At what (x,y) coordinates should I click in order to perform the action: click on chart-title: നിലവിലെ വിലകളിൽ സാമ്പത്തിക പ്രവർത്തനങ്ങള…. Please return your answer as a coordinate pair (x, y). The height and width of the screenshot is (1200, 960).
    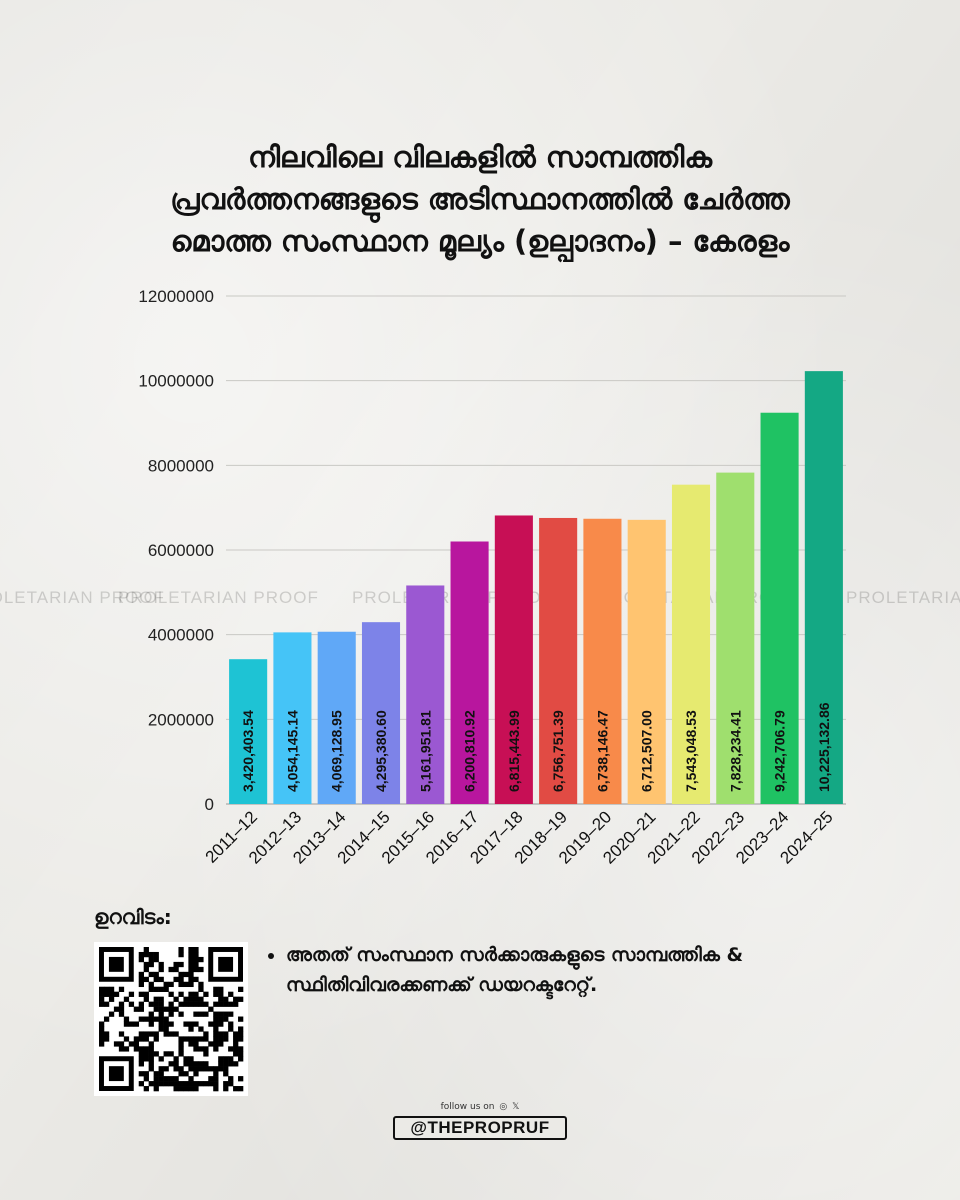
    Looking at the image, I should click on (480, 199).